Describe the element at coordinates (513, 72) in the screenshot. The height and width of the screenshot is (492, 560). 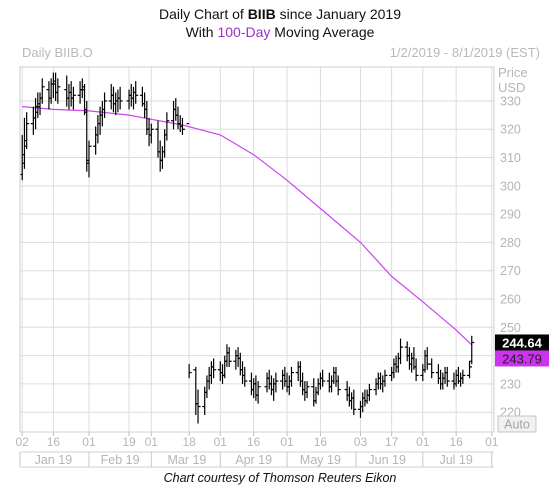
I see `y-axis-title: Price` at that location.